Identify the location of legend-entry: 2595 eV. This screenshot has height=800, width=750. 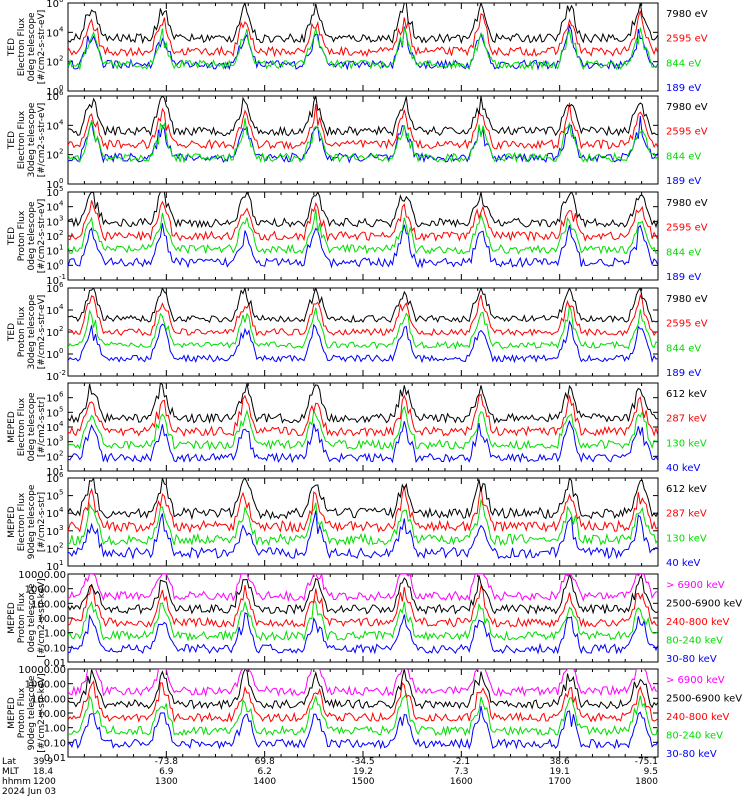
(687, 39).